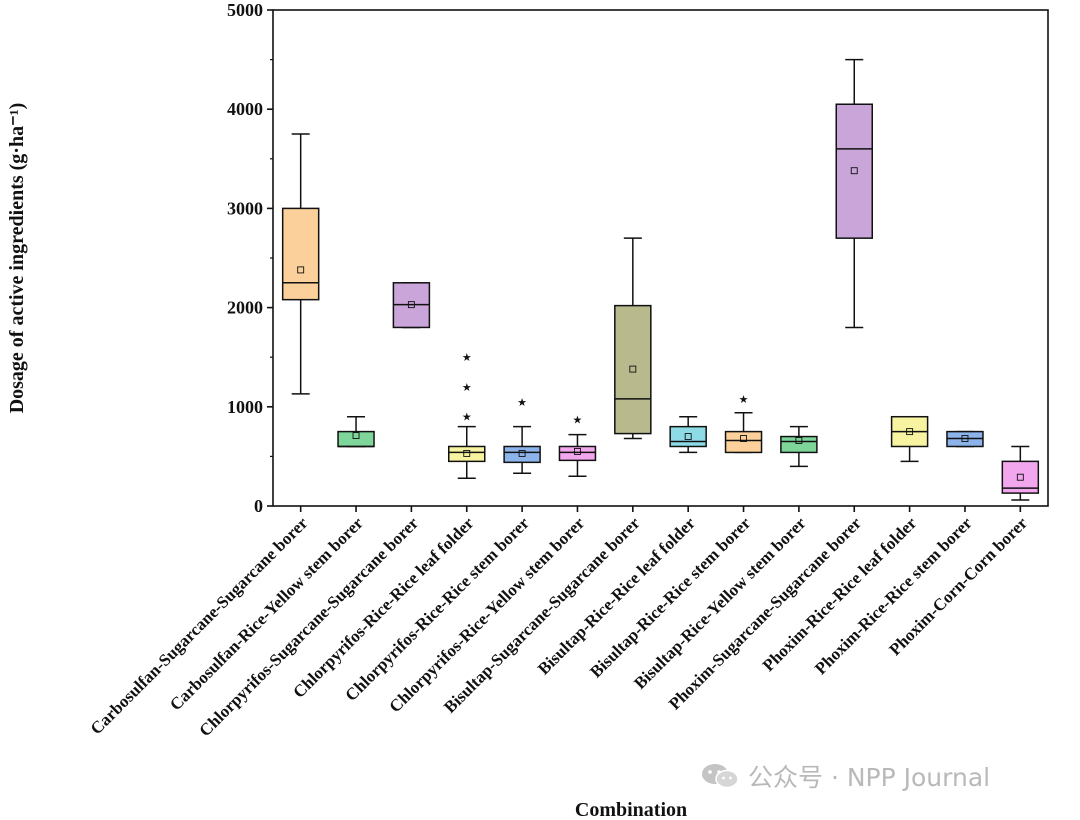 Image resolution: width=1080 pixels, height=820 pixels. What do you see at coordinates (258, 506) in the screenshot?
I see `y-tick-label: 0` at bounding box center [258, 506].